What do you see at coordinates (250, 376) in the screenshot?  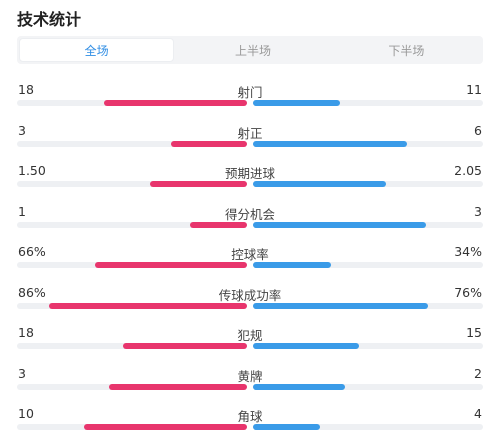 I see `stat-label: 黄牌` at bounding box center [250, 376].